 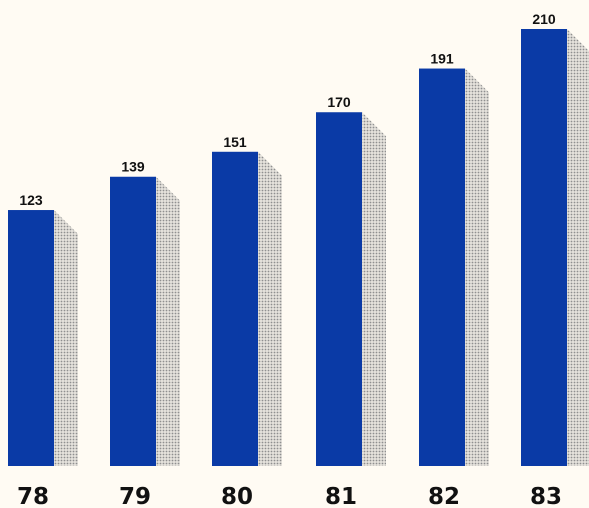 What do you see at coordinates (339, 102) in the screenshot?
I see `value-label-81: 170` at bounding box center [339, 102].